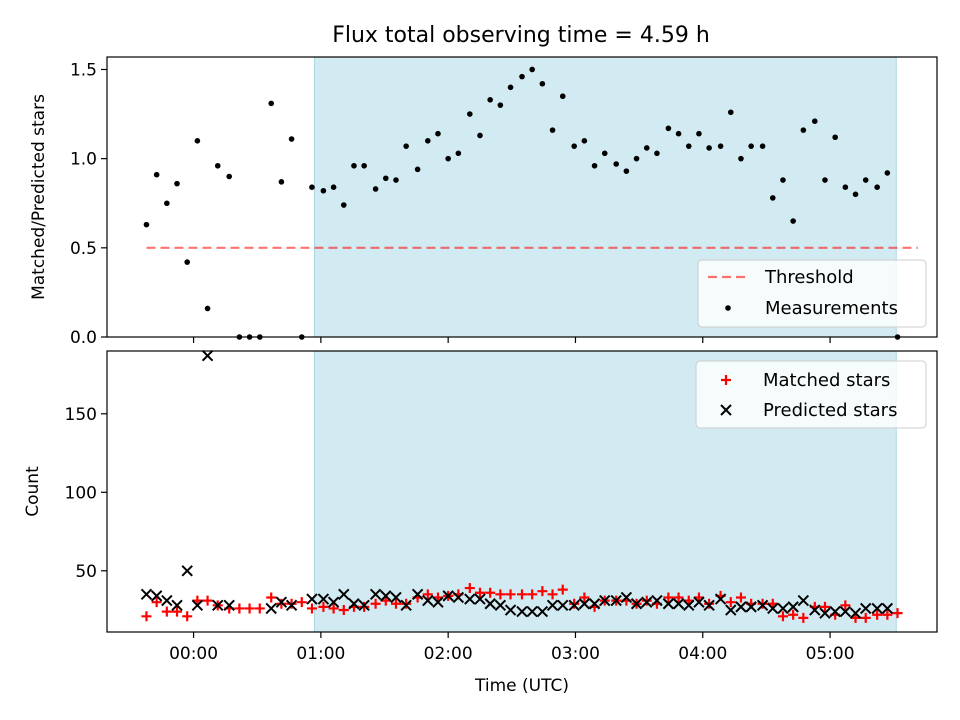  What do you see at coordinates (811, 394) in the screenshot?
I see `legend-box` at bounding box center [811, 394].